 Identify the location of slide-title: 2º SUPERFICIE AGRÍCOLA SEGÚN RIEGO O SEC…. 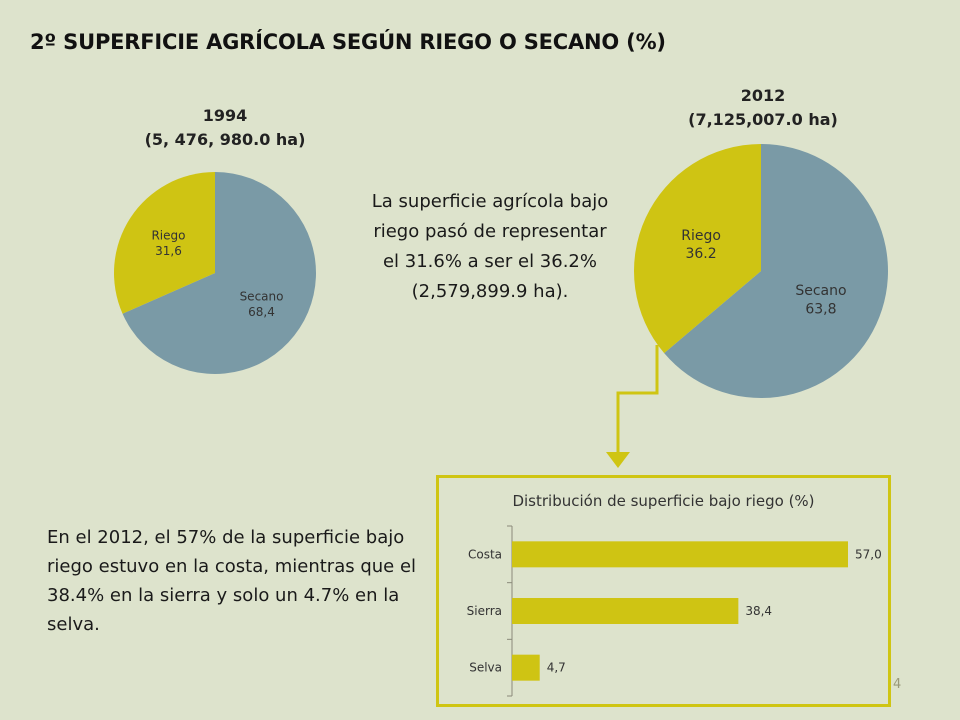
(348, 42).